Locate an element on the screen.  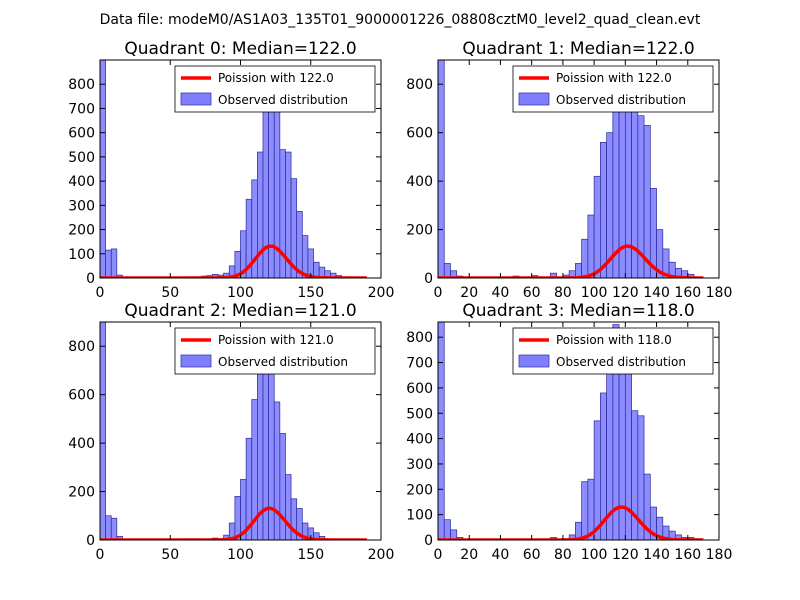
x-tick-label: 40 is located at coordinates (501, 555).